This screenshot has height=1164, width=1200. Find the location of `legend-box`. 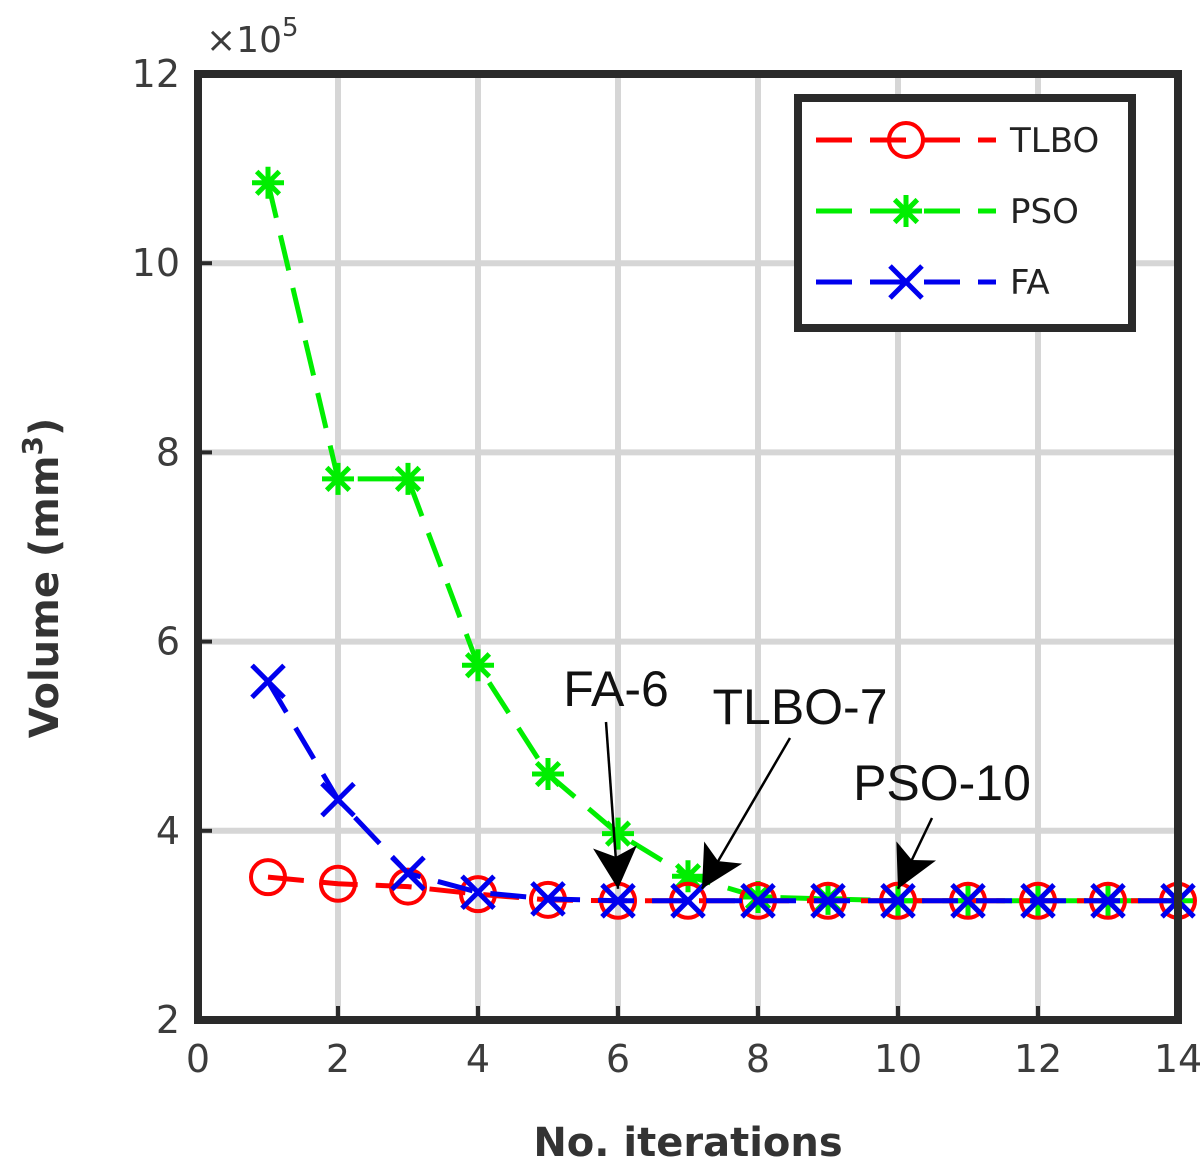

legend-box is located at coordinates (965, 213).